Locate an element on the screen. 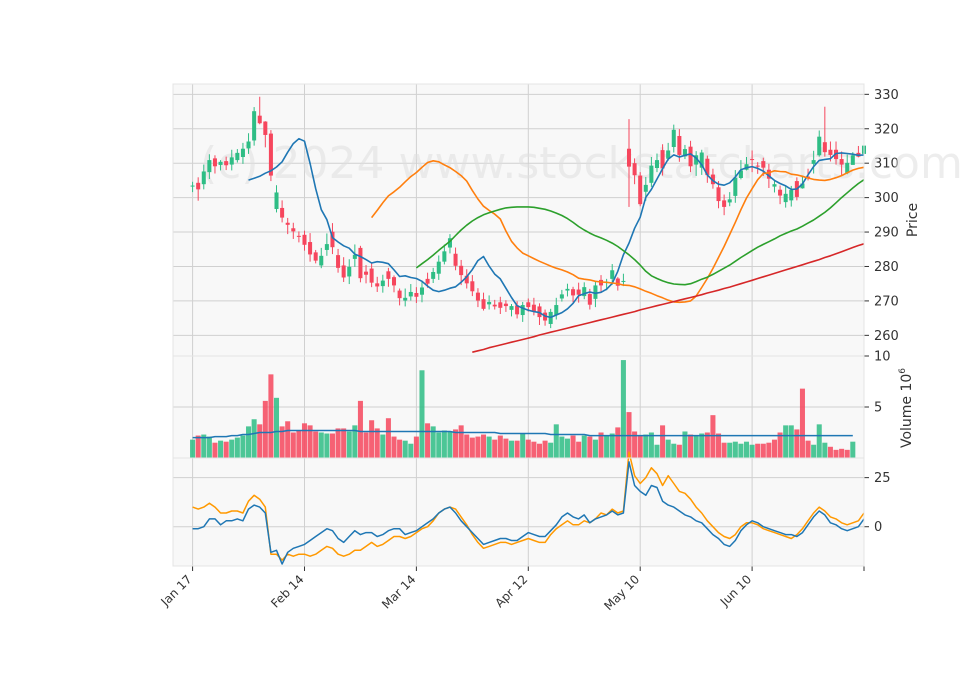 The width and height of the screenshot is (960, 694). volume-y-tick-label: 5 is located at coordinates (878, 408).